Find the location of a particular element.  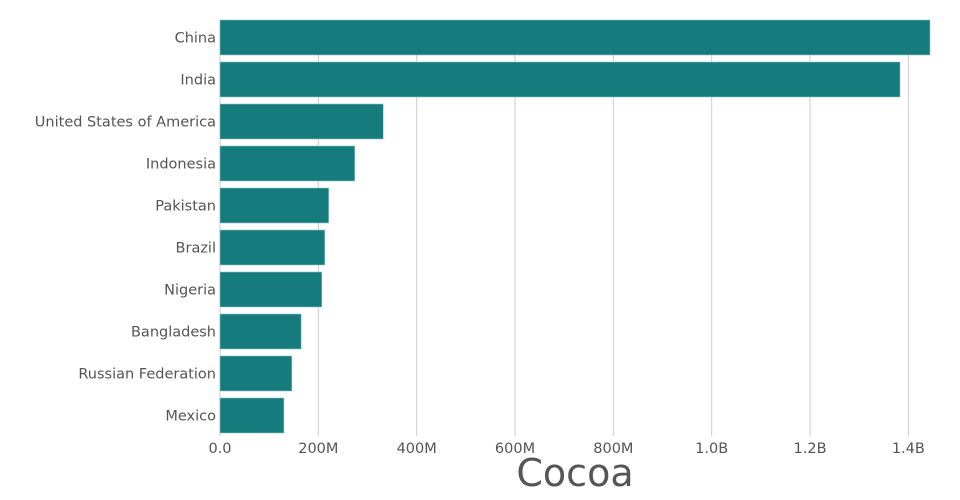

chart-title: Cocoa is located at coordinates (574, 473).